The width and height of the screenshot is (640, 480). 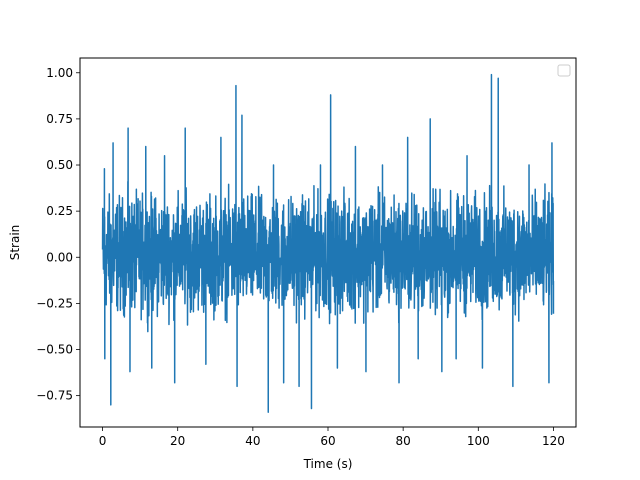 What do you see at coordinates (403, 441) in the screenshot?
I see `x-tick-label: 80` at bounding box center [403, 441].